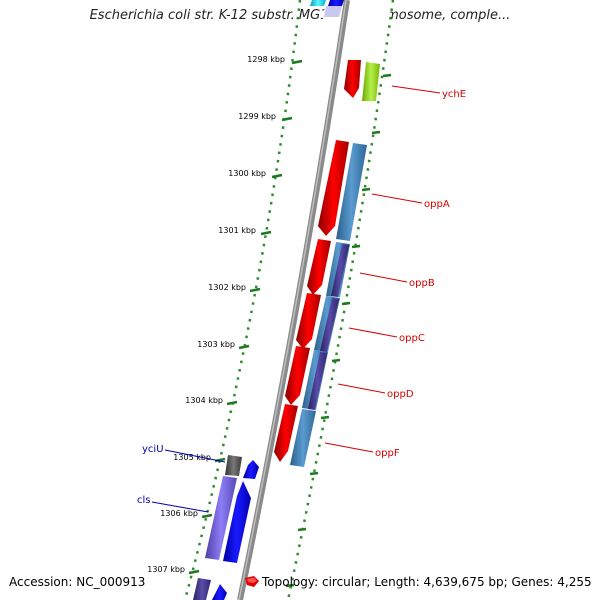 The height and width of the screenshot is (600, 600). I want to click on gene-arrow-yciU-blue, so click(251, 469).